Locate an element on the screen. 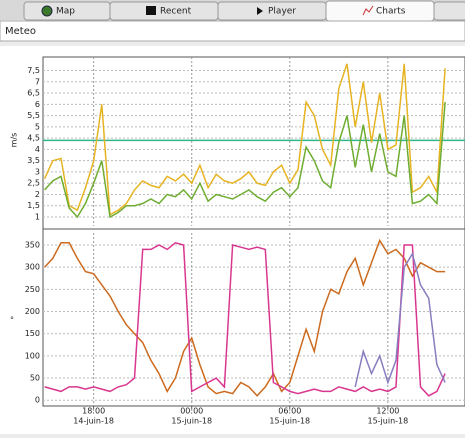  tab-label: Player is located at coordinates (282, 12).